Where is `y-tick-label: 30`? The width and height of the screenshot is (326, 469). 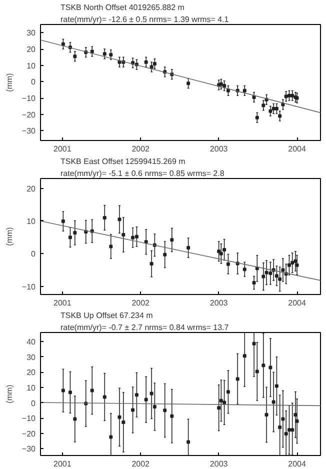
y-tick-label: 30 is located at coordinates (31, 357).